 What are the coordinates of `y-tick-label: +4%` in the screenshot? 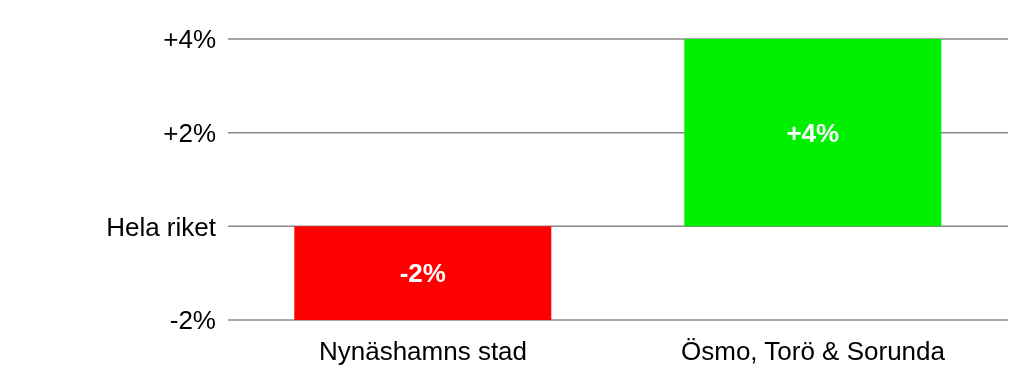 It's located at (189, 39).